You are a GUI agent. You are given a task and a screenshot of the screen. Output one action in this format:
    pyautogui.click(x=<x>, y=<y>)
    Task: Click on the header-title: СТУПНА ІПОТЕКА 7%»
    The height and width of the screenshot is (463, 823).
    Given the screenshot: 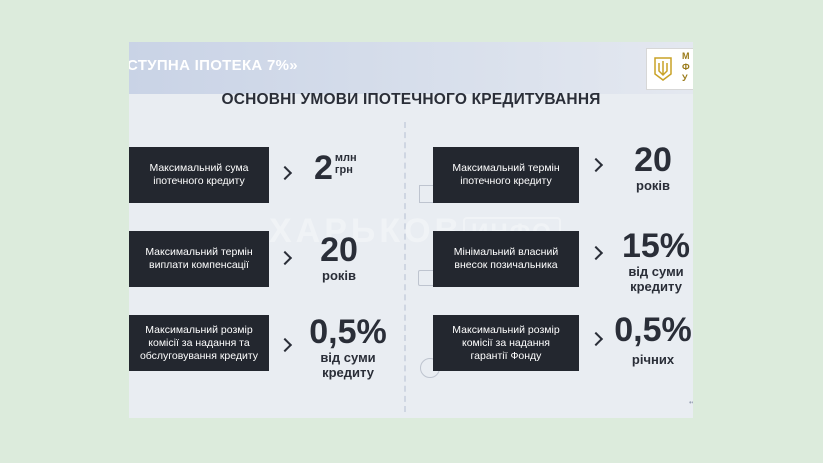 What is the action you would take?
    pyautogui.click(x=213, y=65)
    